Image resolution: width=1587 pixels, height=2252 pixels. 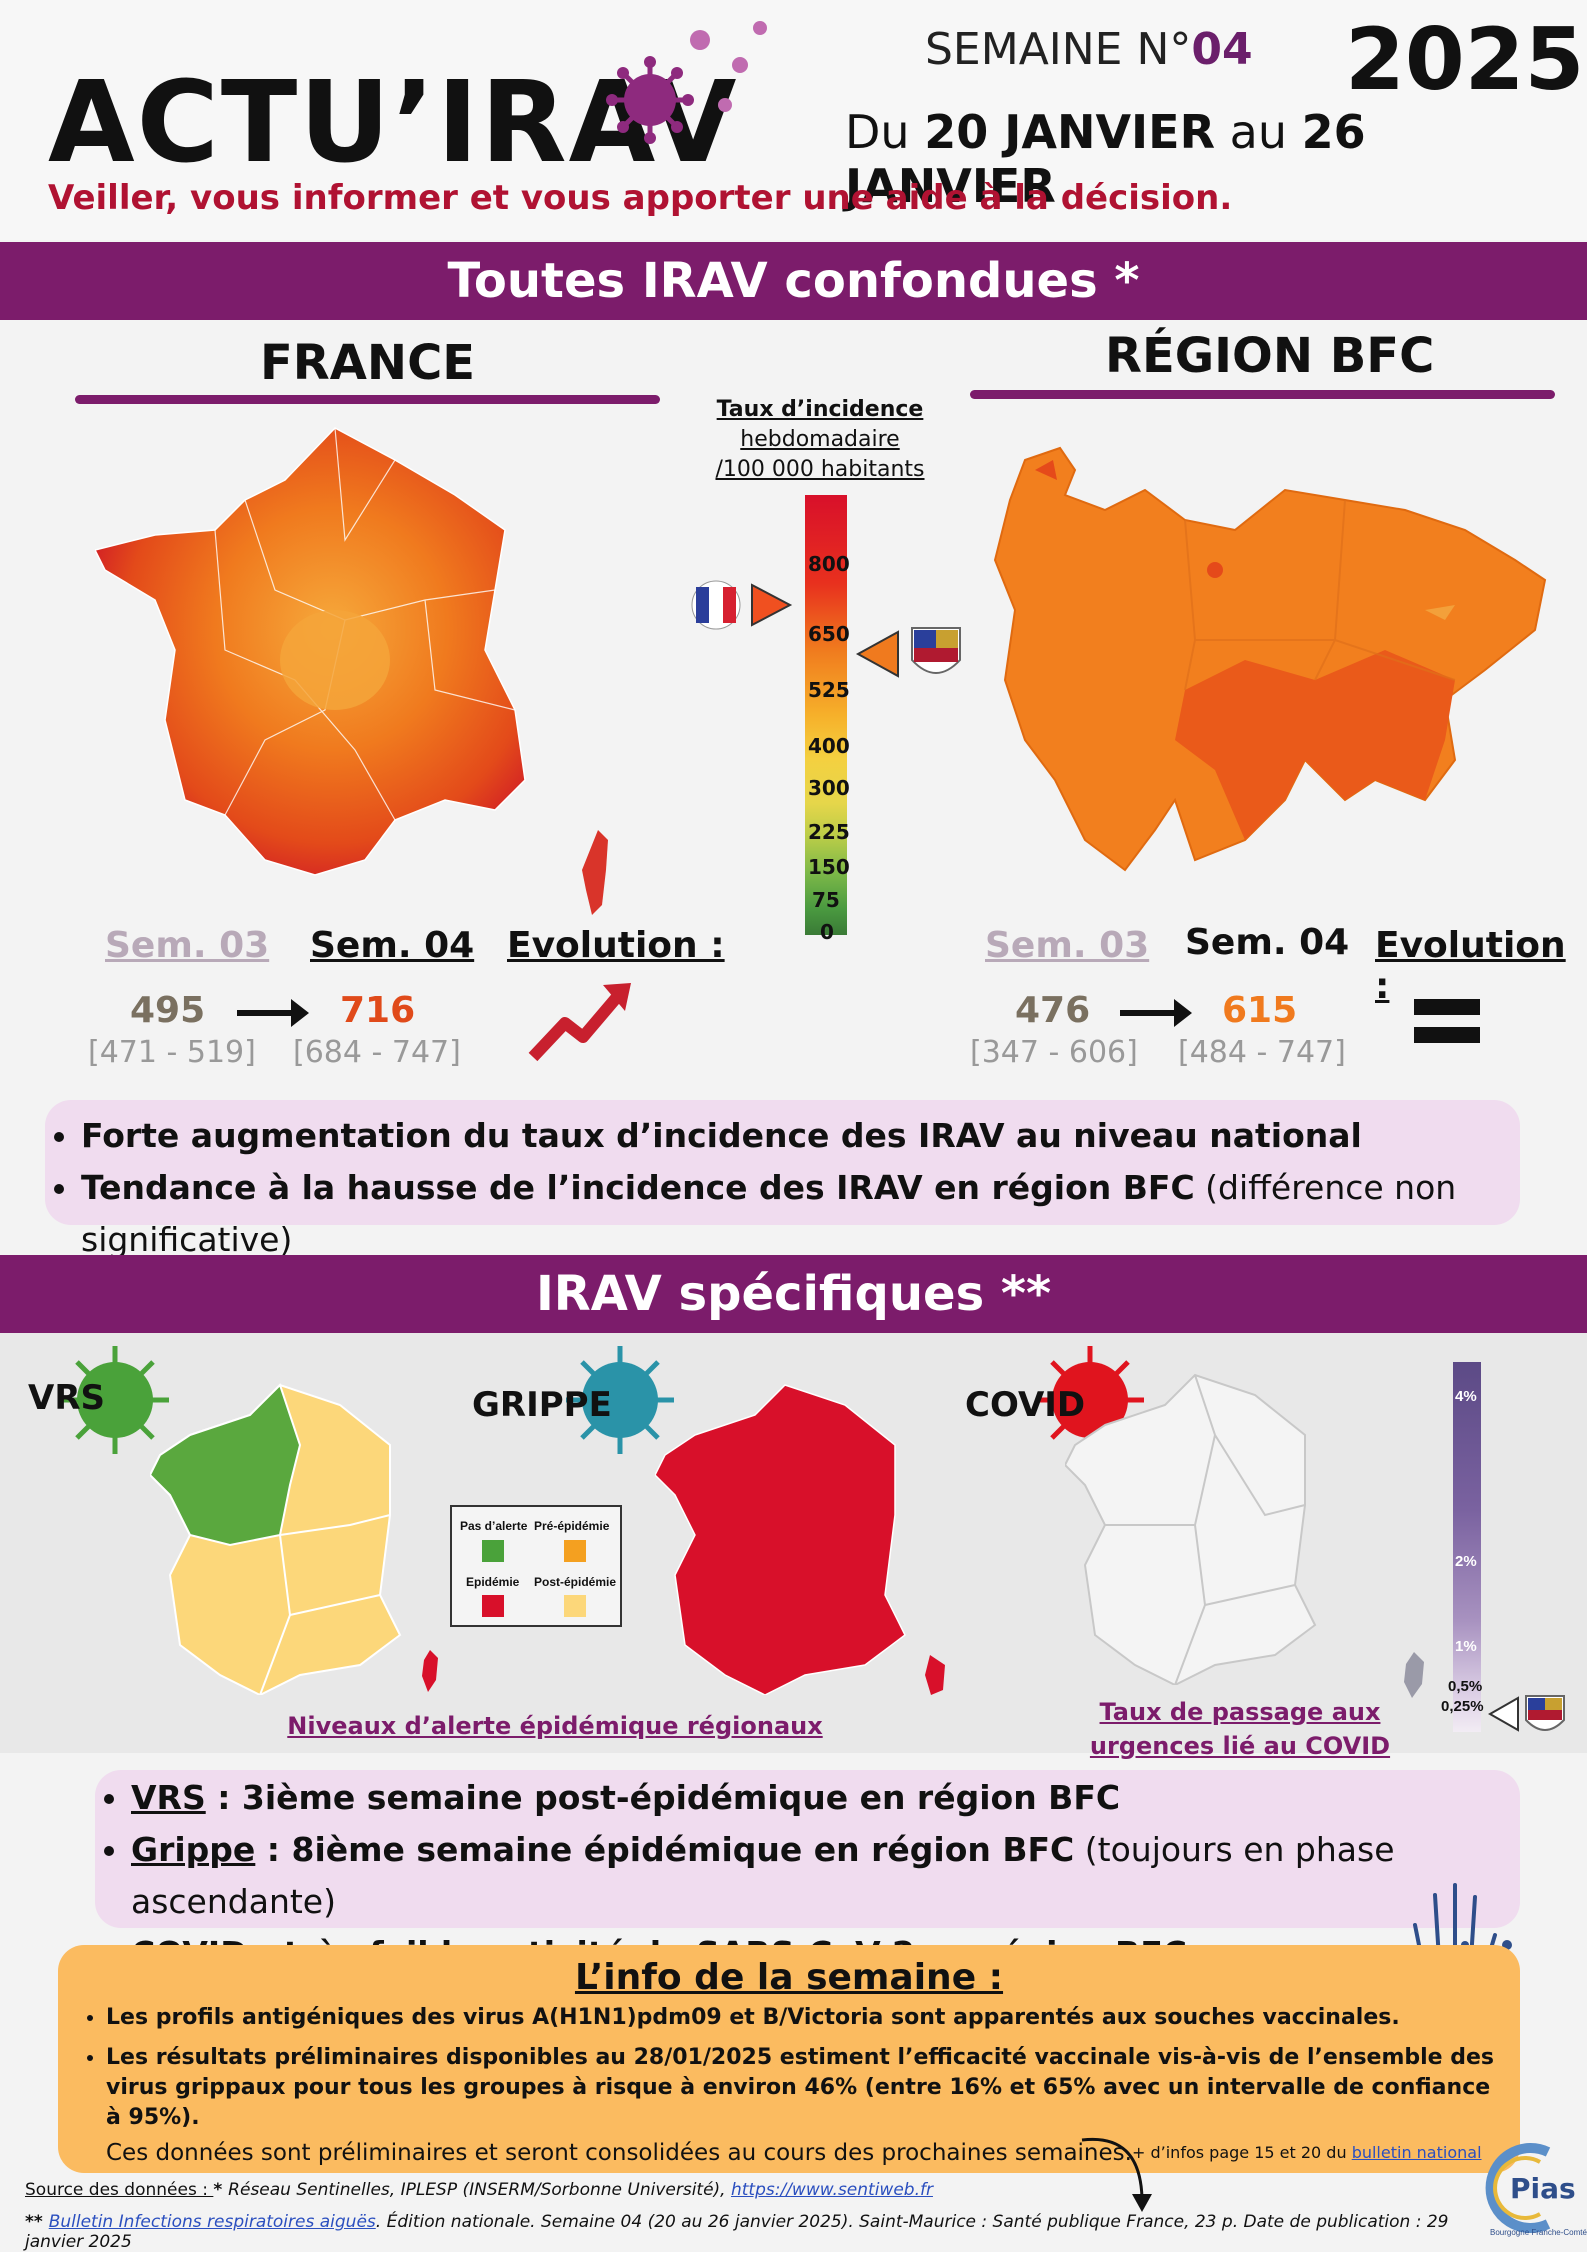 I want to click on curved-arrow-icon, so click(x=1116, y=2174).